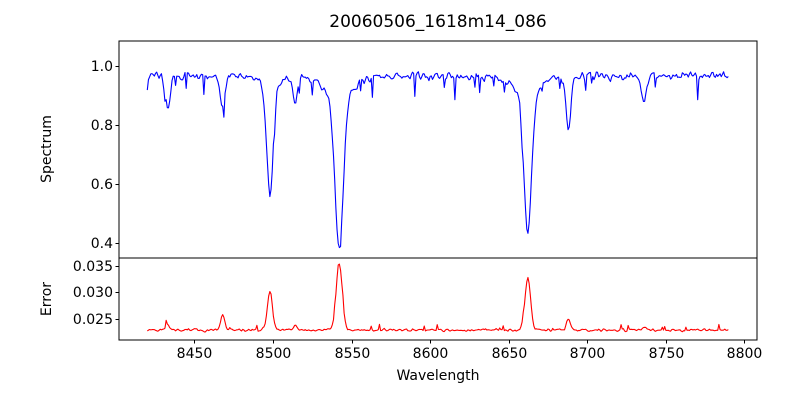 The image size is (800, 400). What do you see at coordinates (438, 22) in the screenshot?
I see `chart-title: 20060506_1618m14_086` at bounding box center [438, 22].